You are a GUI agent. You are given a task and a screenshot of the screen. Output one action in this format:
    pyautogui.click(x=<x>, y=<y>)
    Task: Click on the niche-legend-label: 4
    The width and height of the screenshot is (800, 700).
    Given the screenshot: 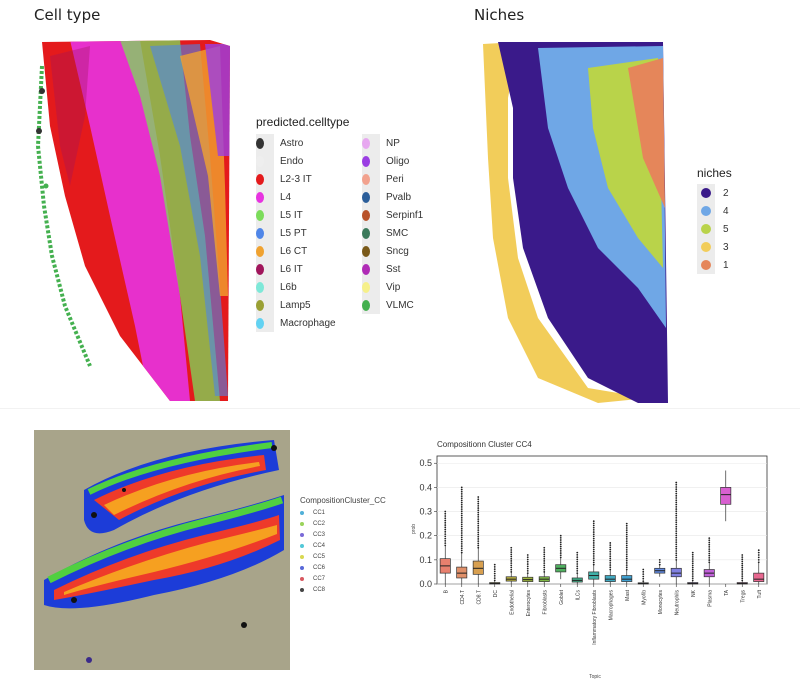 What is the action you would take?
    pyautogui.click(x=726, y=211)
    